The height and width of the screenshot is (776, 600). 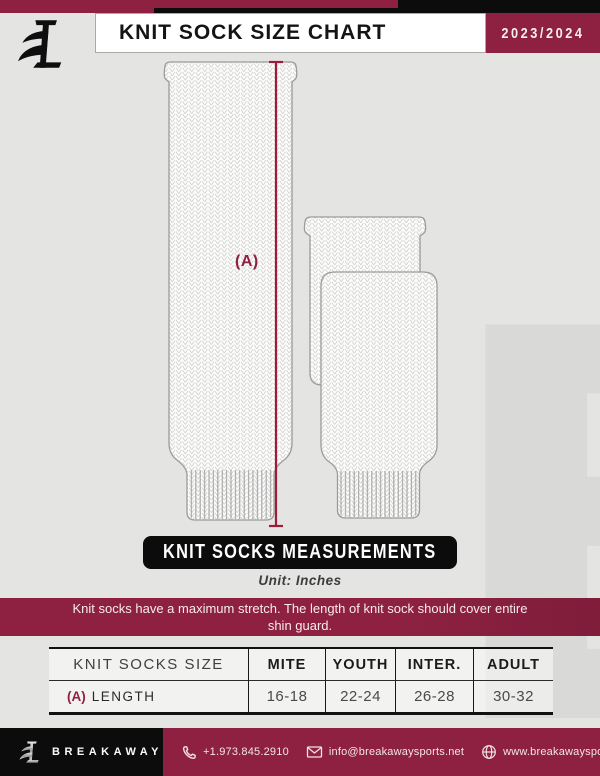 I want to click on table-row-length-label: (A) LENGTH, so click(x=148, y=696).